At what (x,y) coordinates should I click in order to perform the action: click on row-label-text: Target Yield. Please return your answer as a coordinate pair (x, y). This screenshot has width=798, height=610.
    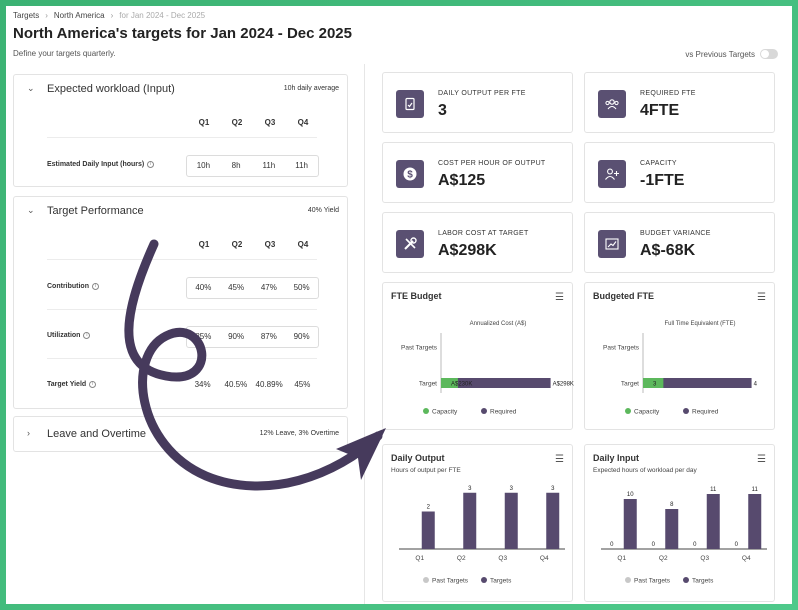
    Looking at the image, I should click on (67, 384).